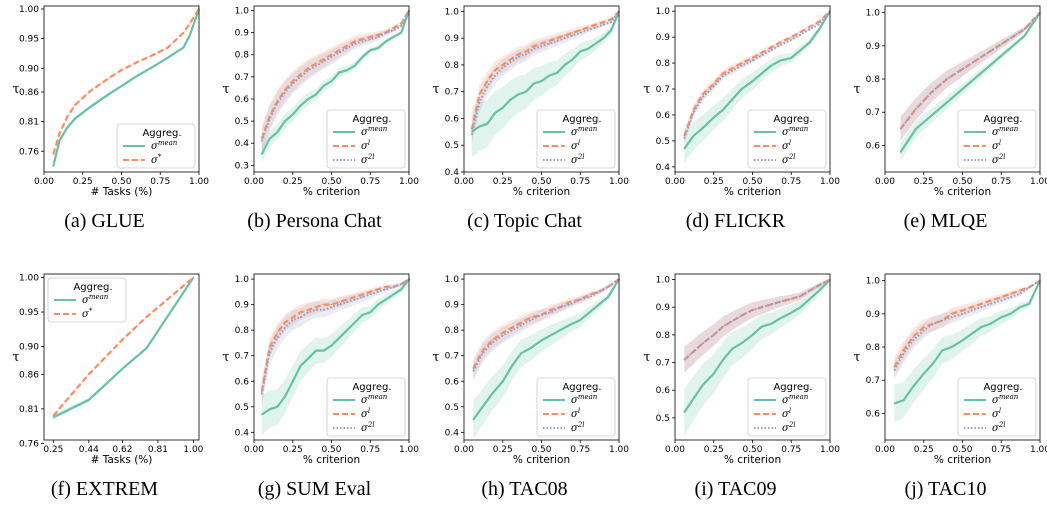  Describe the element at coordinates (29, 313) in the screenshot. I see `y-tick-label: 0.95` at that location.